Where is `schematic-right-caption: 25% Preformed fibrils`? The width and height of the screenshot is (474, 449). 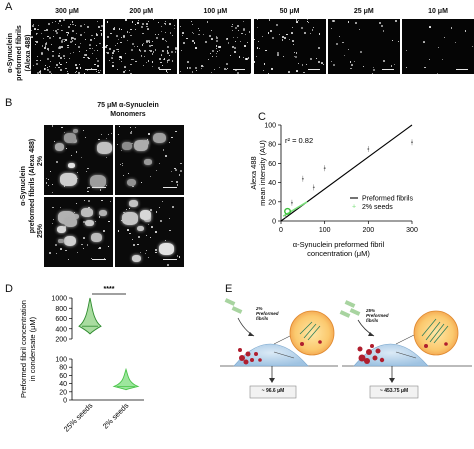 schematic-right-caption: 25% Preformed fibrils is located at coordinates (377, 315).